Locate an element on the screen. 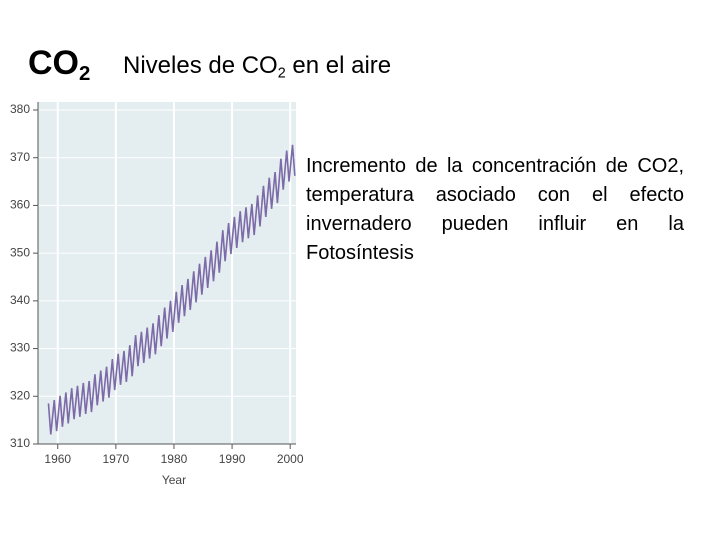  x-tick-label: 2000 is located at coordinates (290, 459).